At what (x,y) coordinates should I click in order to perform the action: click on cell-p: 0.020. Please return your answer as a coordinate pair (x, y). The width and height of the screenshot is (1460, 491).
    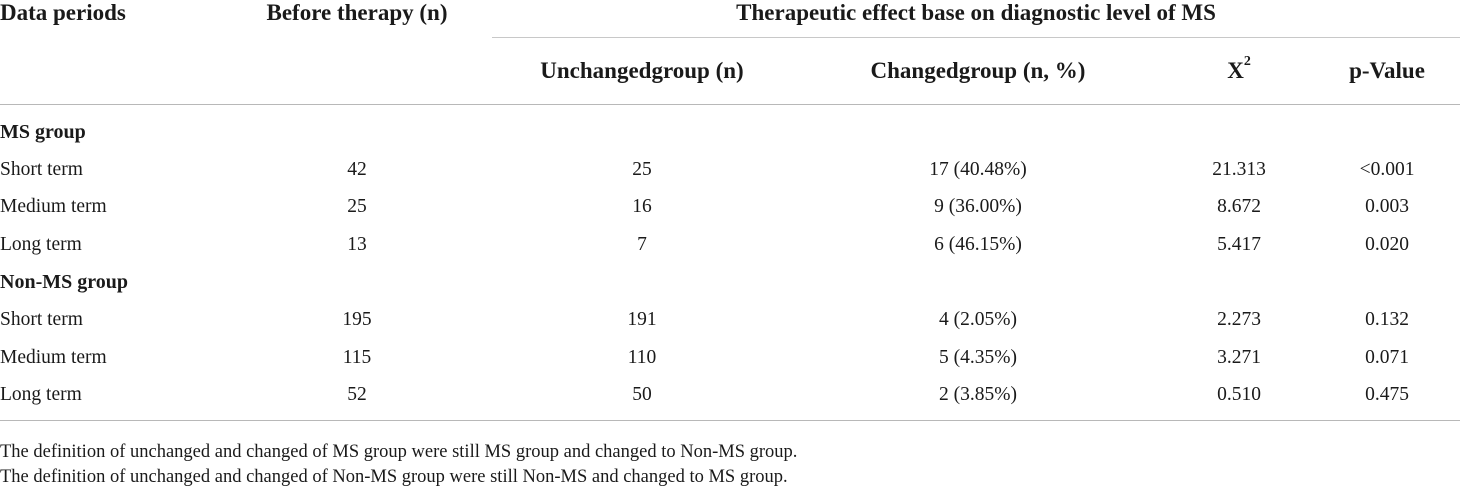
    Looking at the image, I should click on (1387, 244).